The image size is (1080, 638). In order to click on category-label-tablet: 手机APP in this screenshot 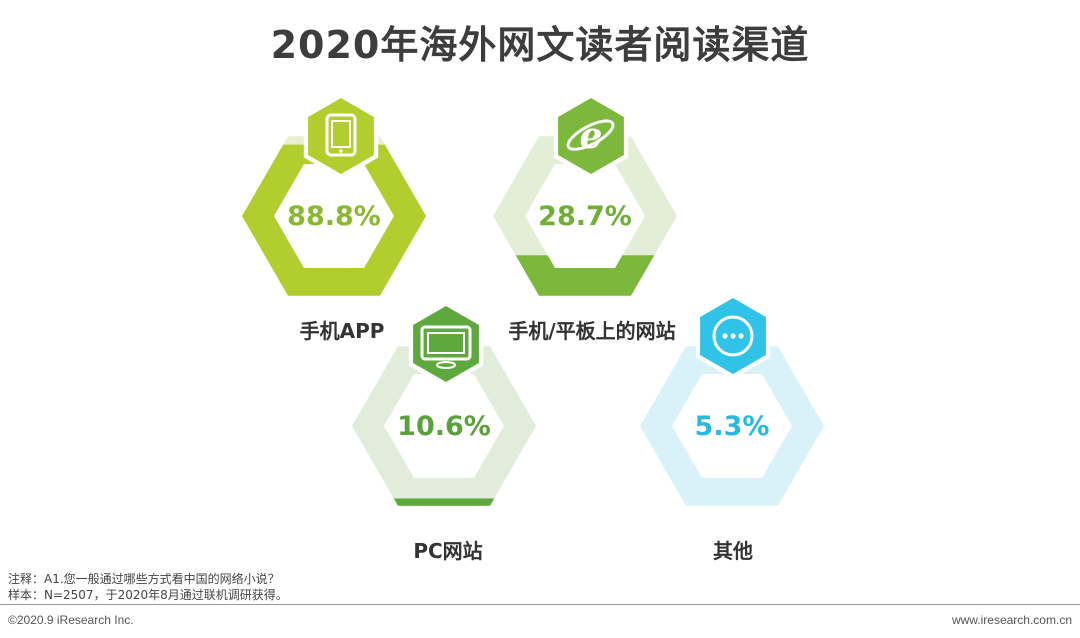, I will do `click(342, 331)`.